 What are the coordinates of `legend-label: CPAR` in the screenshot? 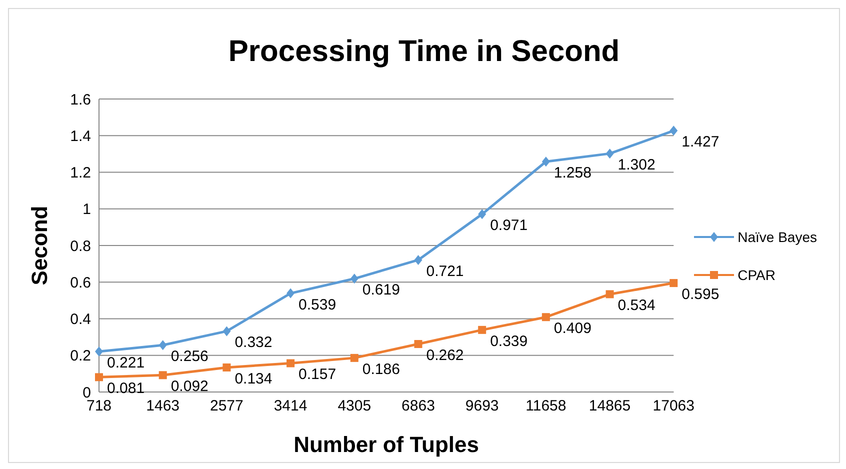 It's located at (757, 275).